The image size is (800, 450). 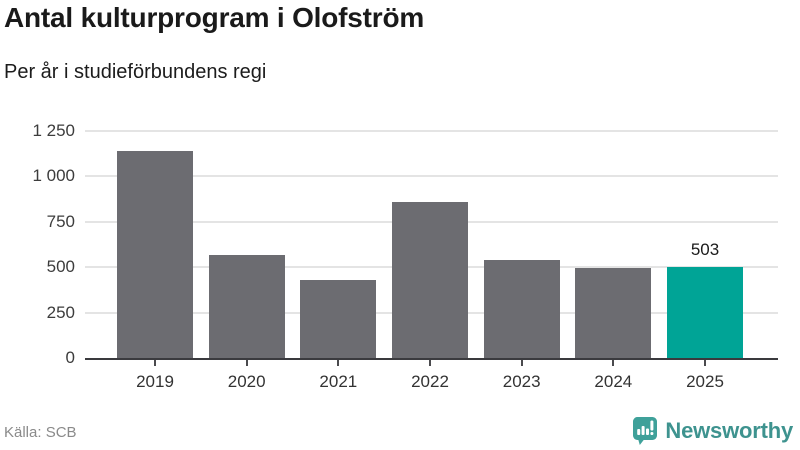 What do you see at coordinates (53, 176) in the screenshot?
I see `y-tick-label: 1 000` at bounding box center [53, 176].